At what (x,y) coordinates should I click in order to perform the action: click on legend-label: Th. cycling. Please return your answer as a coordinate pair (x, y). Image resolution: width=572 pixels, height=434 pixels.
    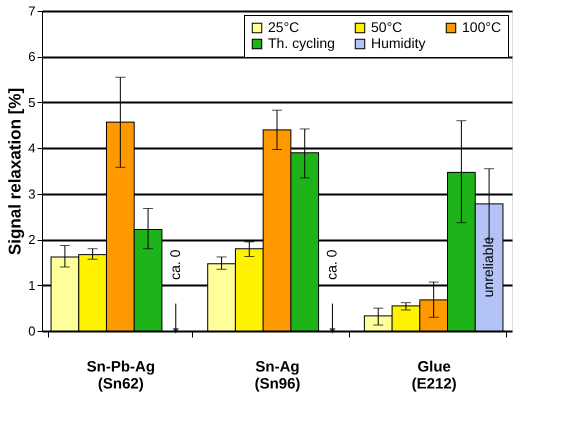
    Looking at the image, I should click on (301, 43).